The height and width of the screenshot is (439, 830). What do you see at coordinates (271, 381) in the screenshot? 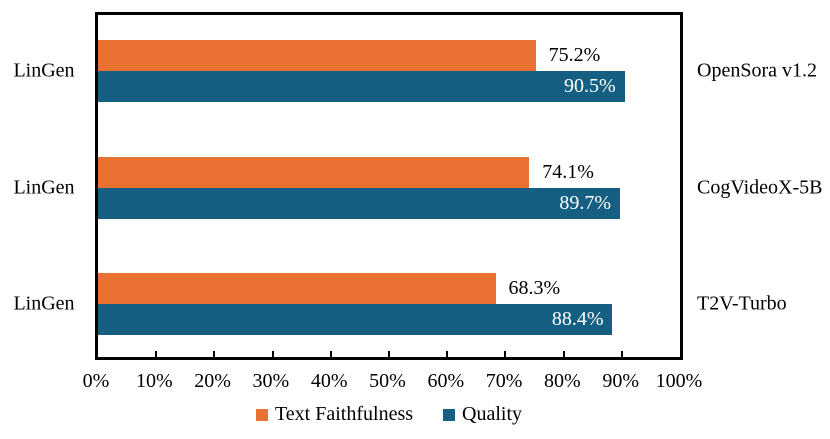
I see `x-axis-tick-label: 30%` at bounding box center [271, 381].